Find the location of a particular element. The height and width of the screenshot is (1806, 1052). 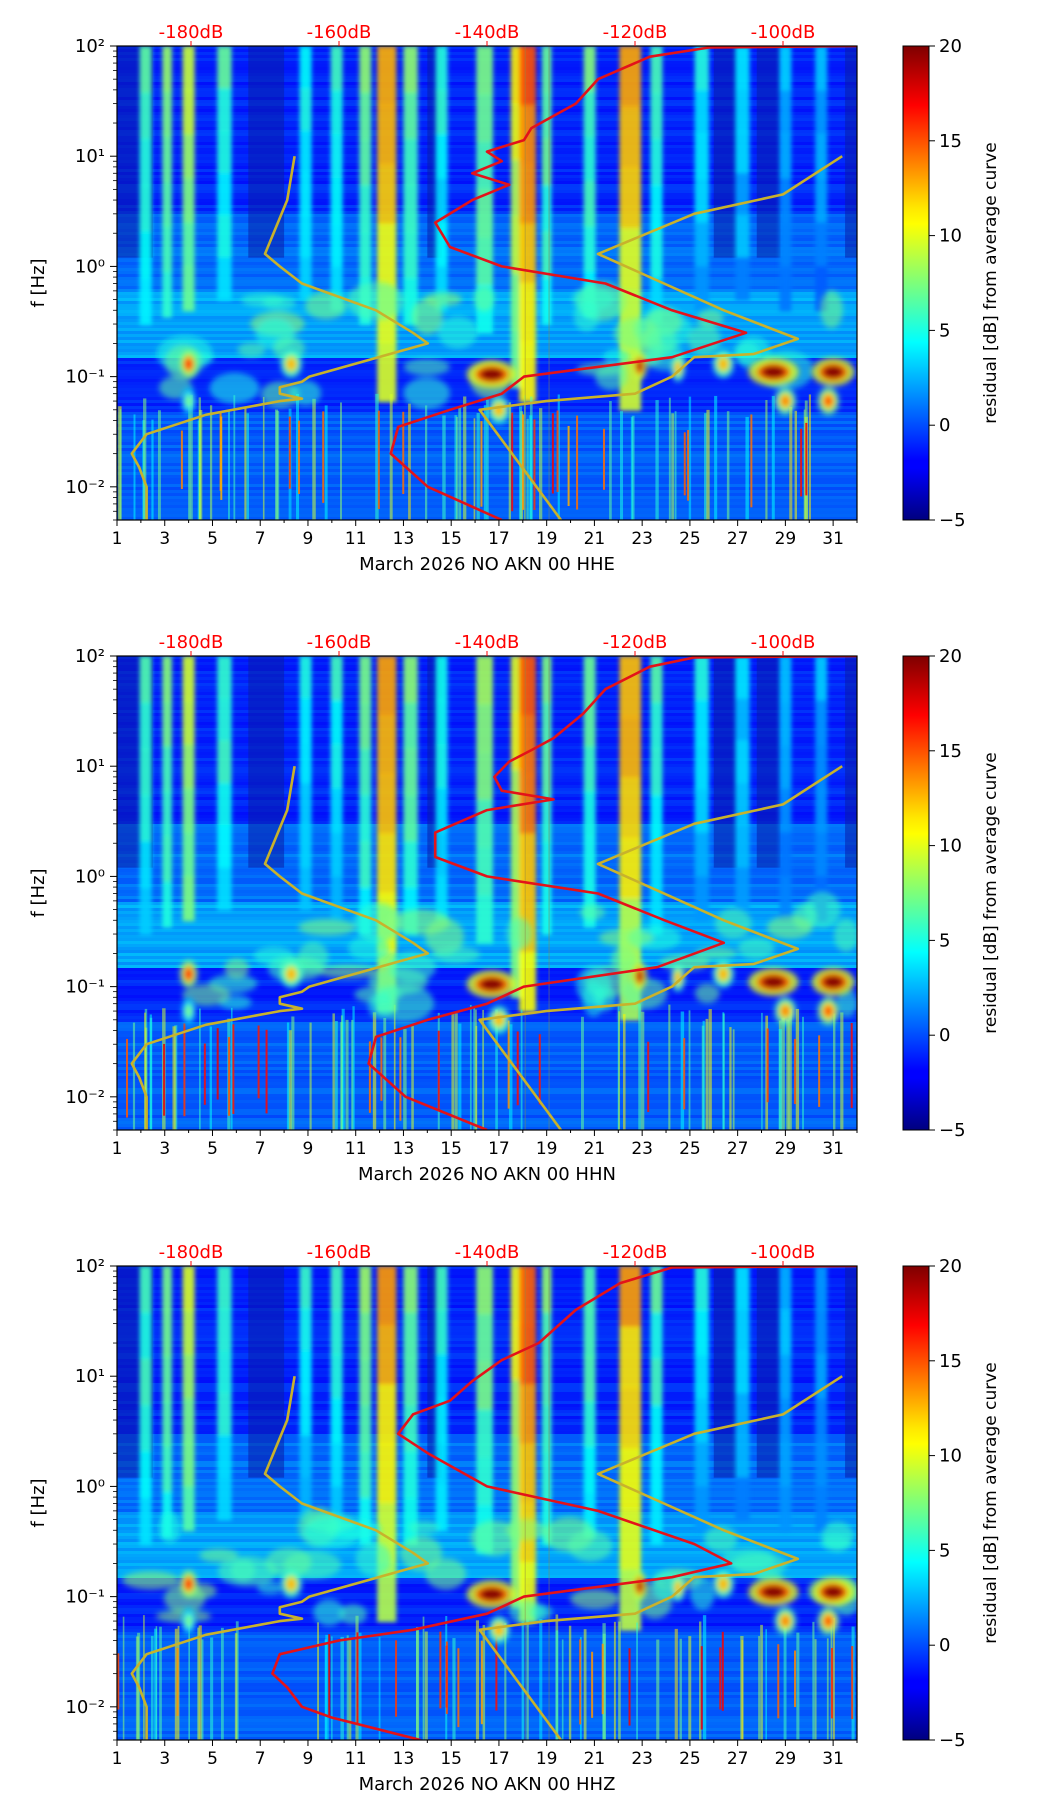

x-axis-label: March 2026 NO AKN 00 HHN is located at coordinates (487, 1174).